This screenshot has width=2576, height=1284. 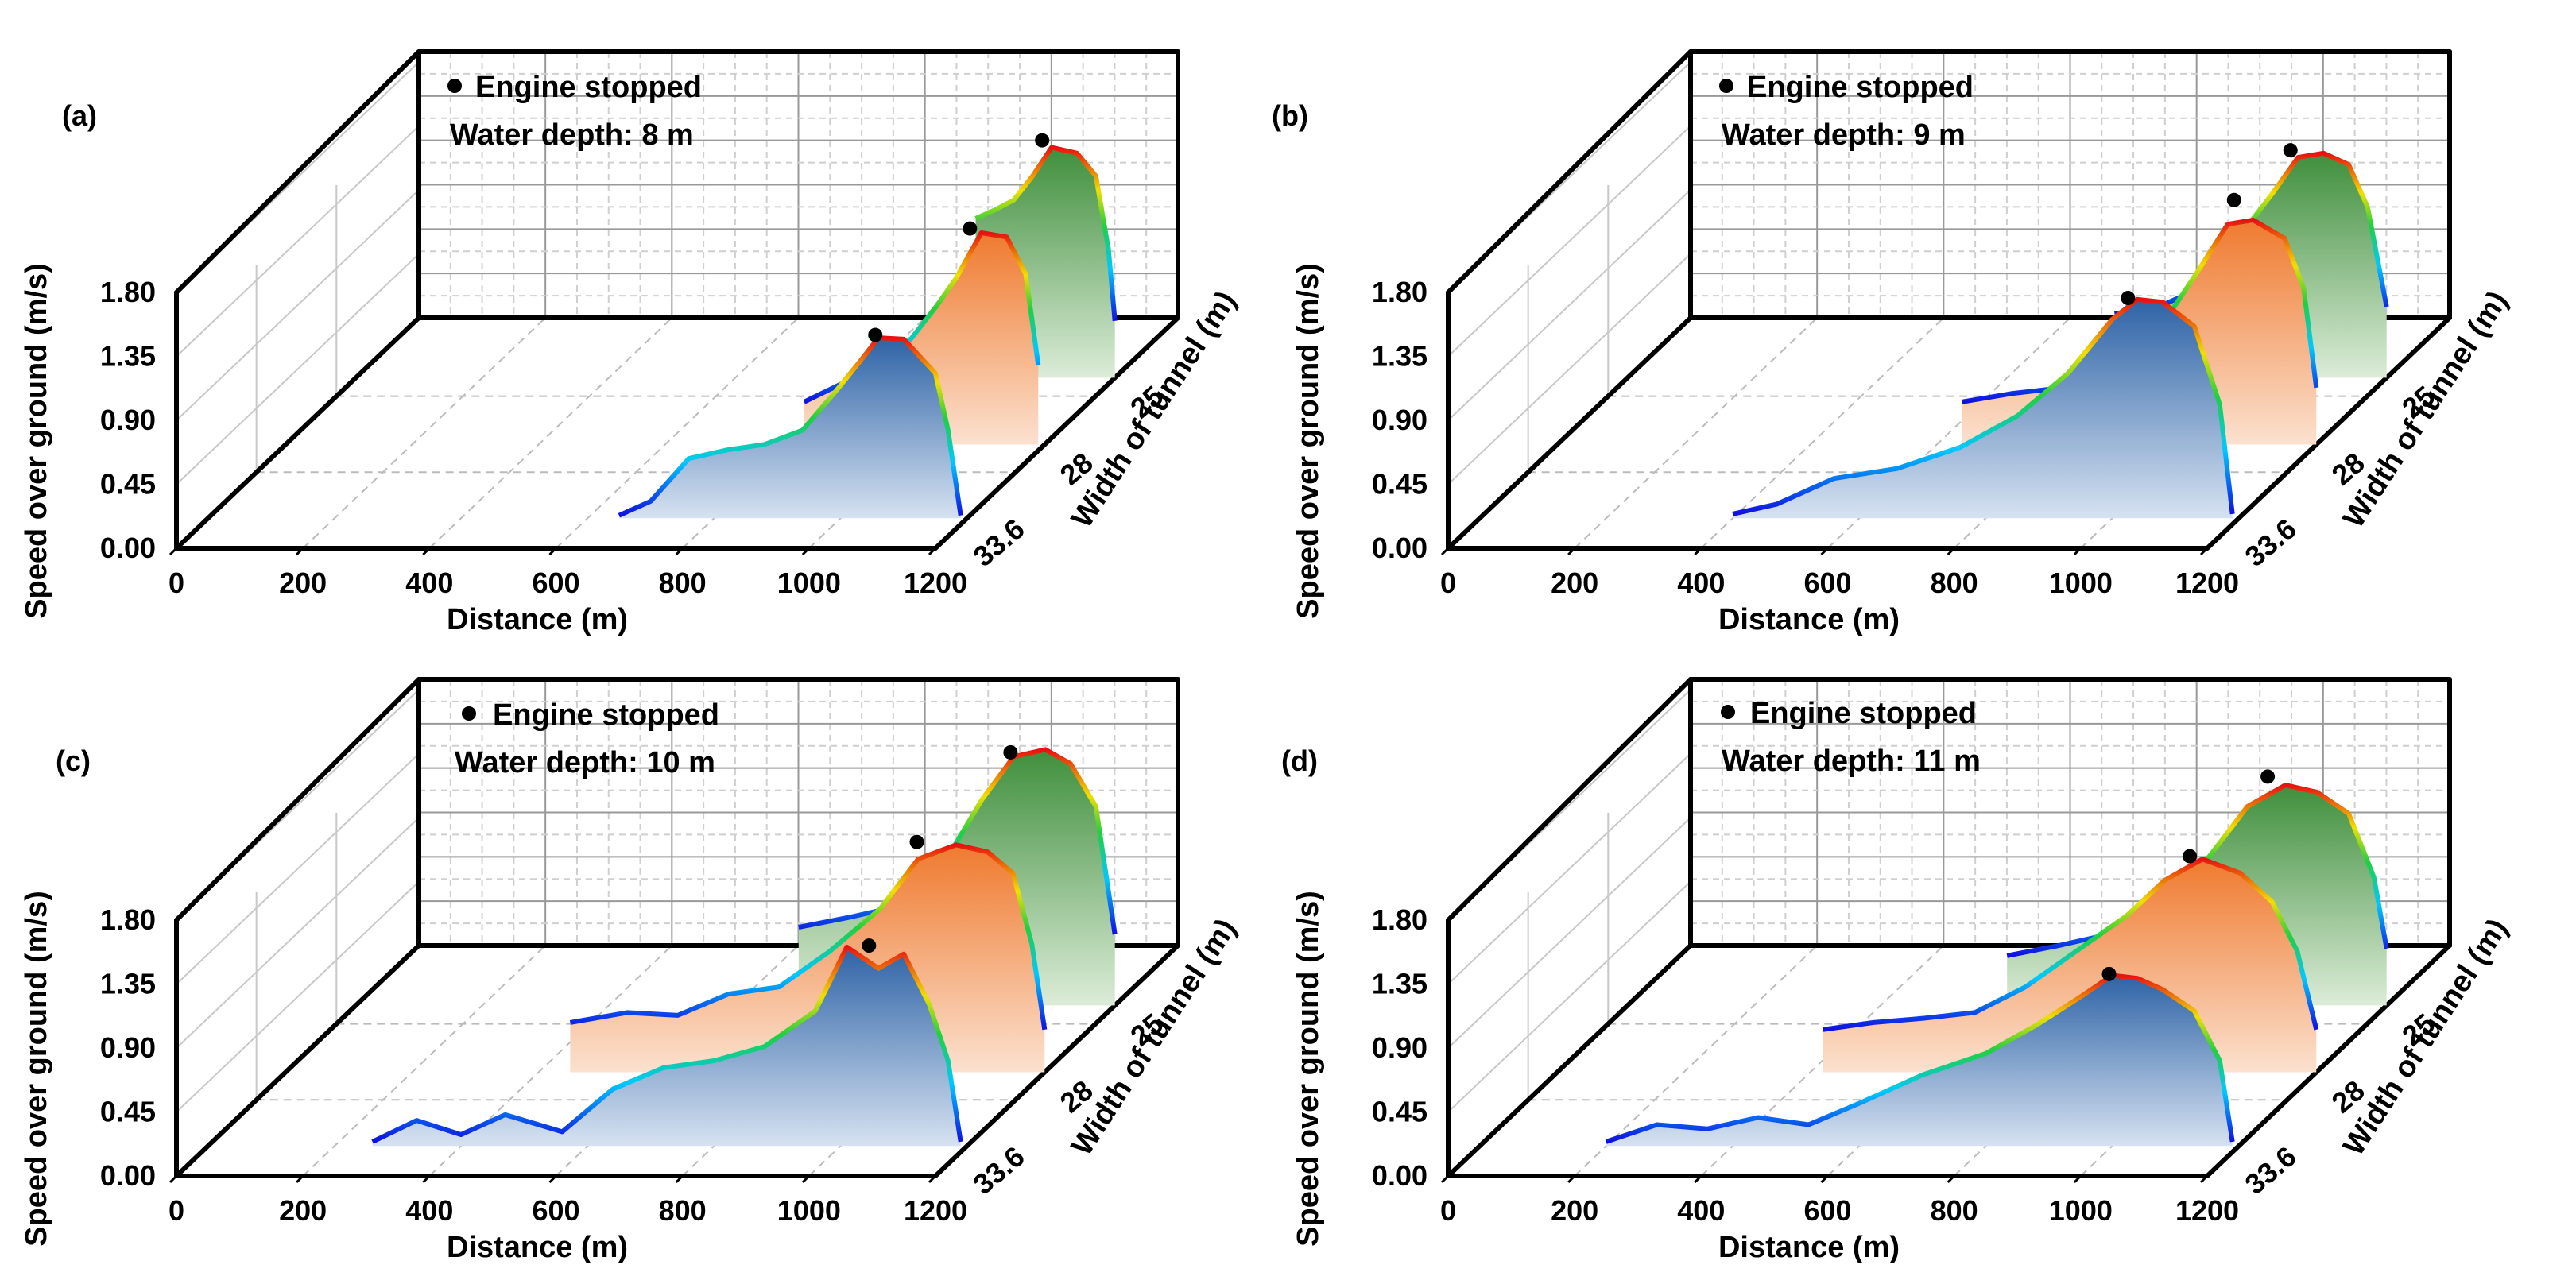 I want to click on panel-label: (c), so click(x=73, y=760).